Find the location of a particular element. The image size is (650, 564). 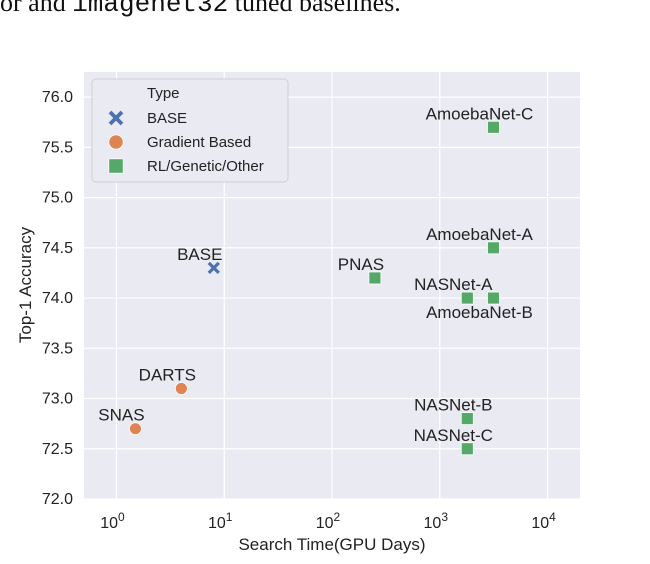

point-label: AmoebaNet-B is located at coordinates (479, 312).